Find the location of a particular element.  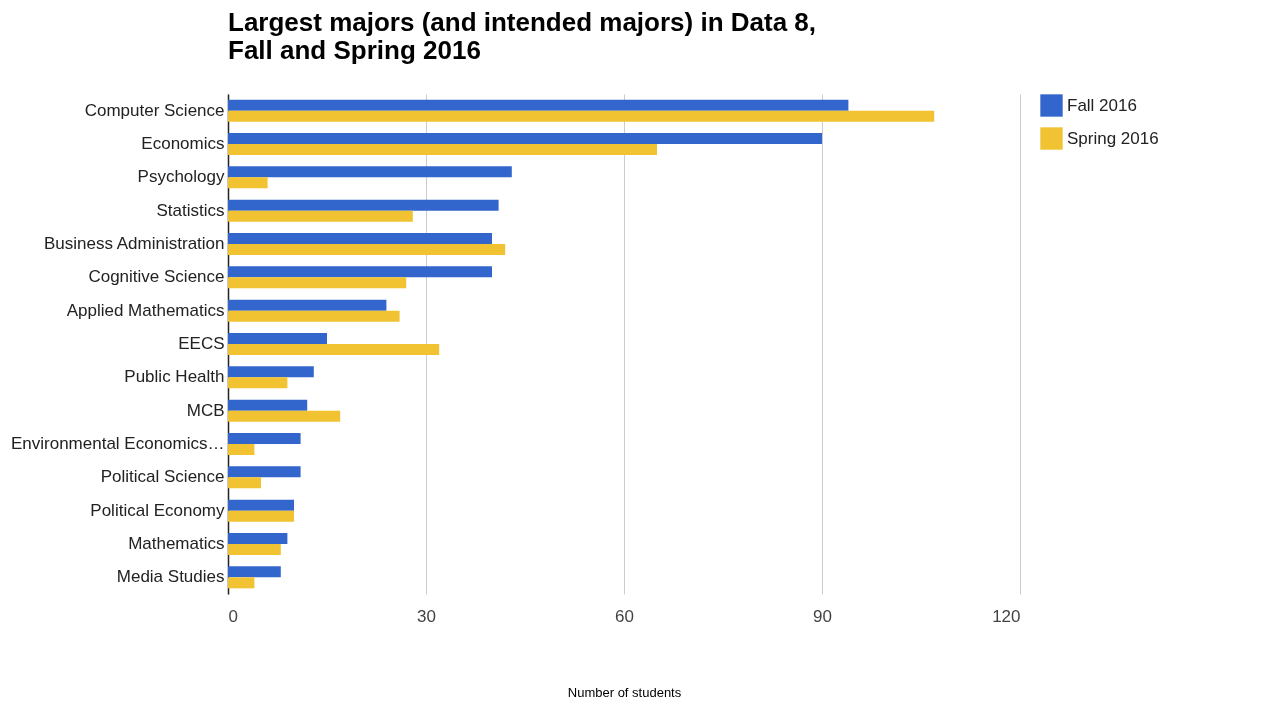

y-tick-label: Political Economy is located at coordinates (157, 510).